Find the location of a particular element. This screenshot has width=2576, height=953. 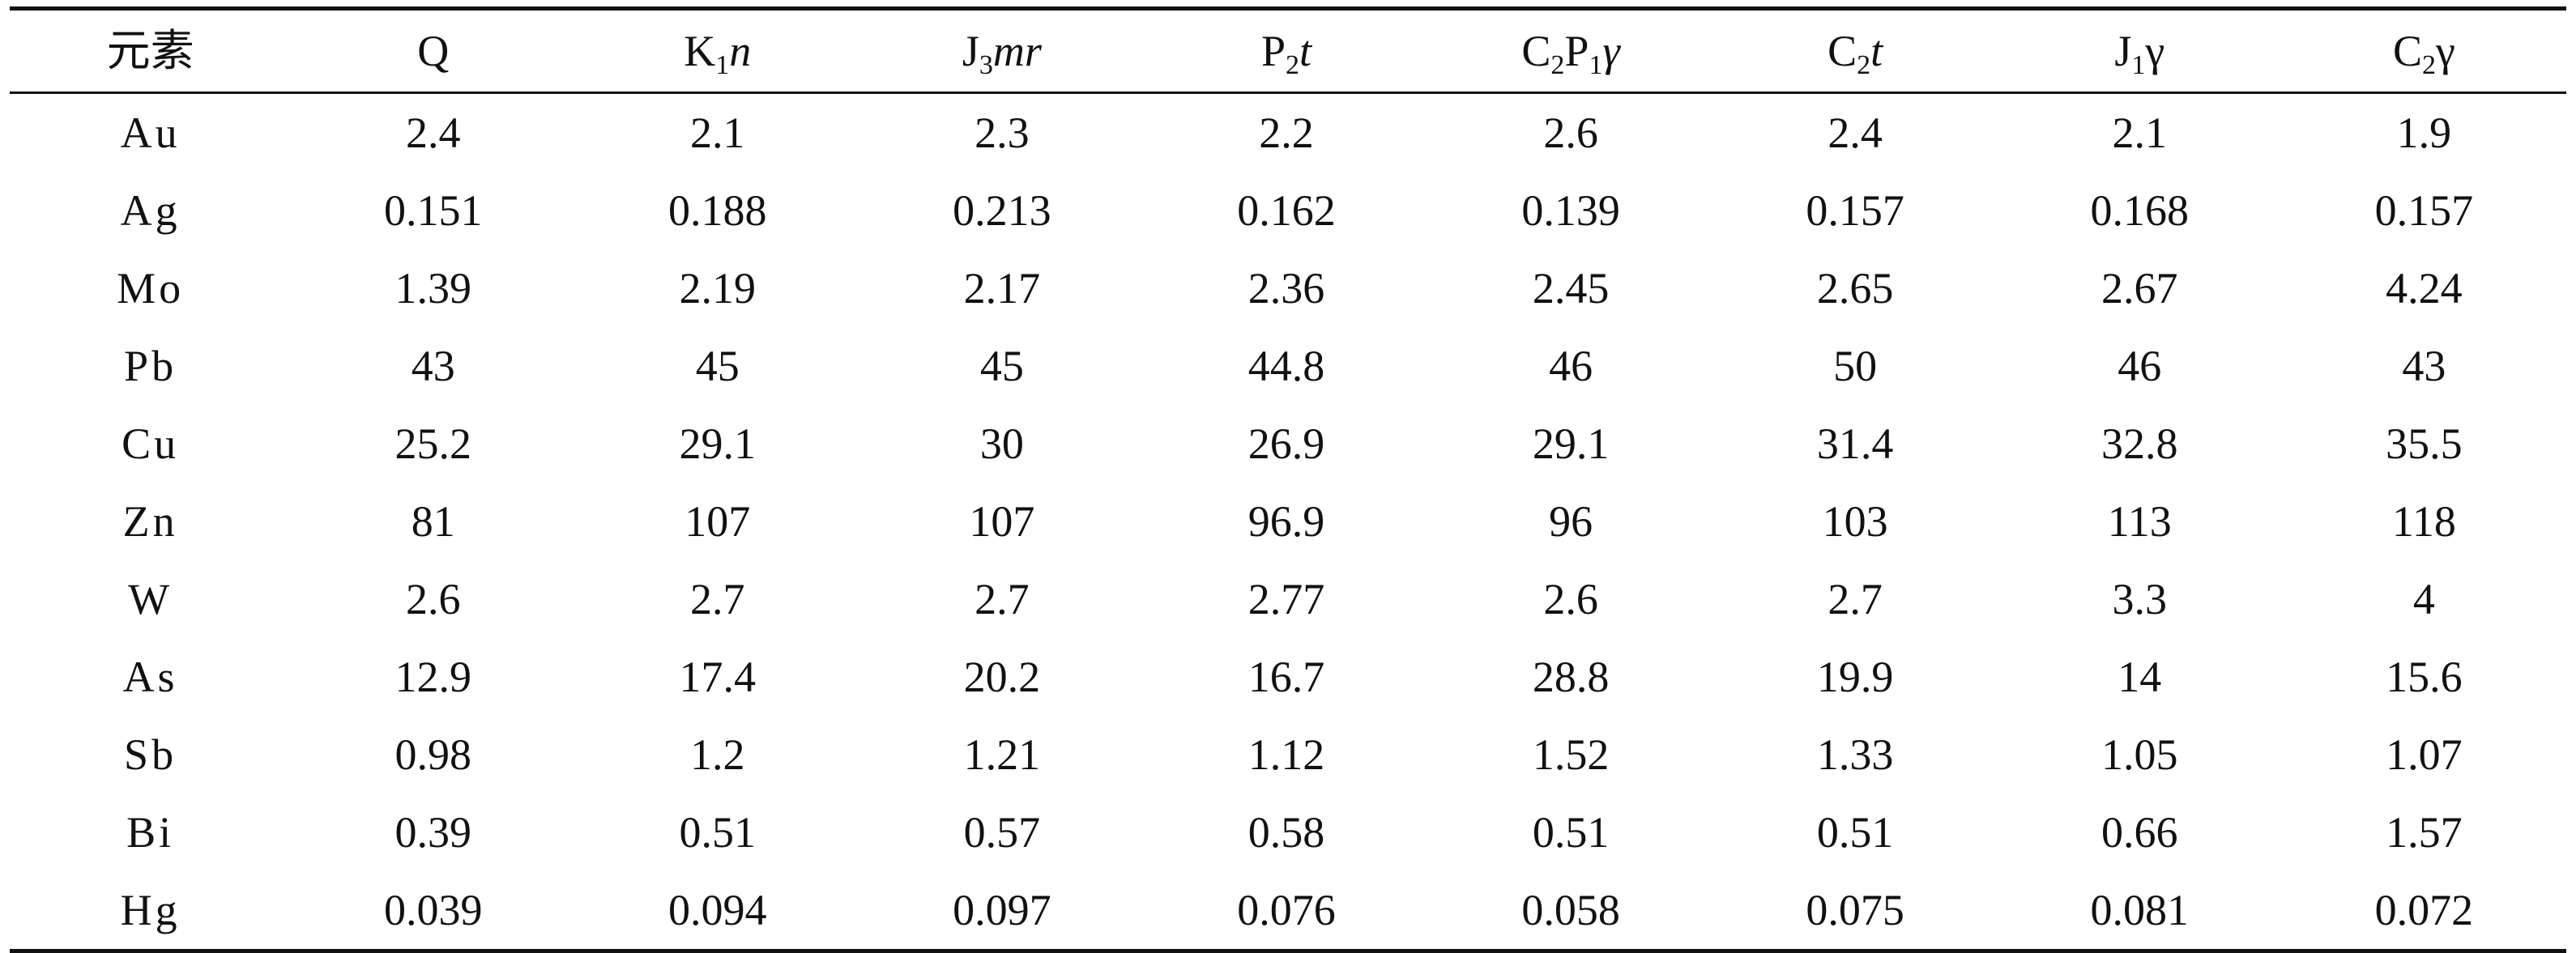

table-cell: 0.081 is located at coordinates (2140, 910).